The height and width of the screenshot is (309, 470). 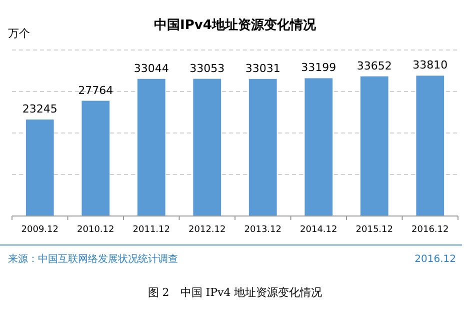 What do you see at coordinates (151, 68) in the screenshot?
I see `data-label: 33044` at bounding box center [151, 68].